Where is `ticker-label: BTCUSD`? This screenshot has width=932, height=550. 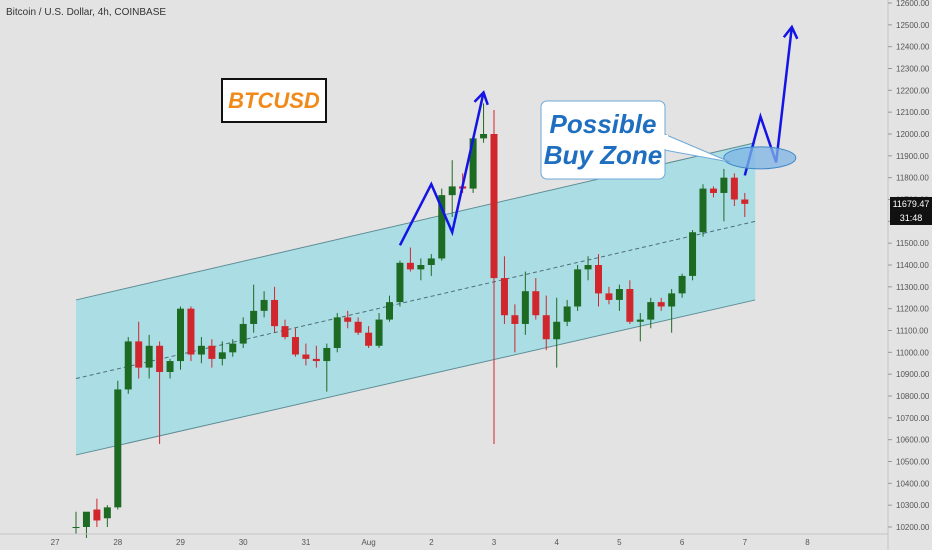 ticker-label: BTCUSD is located at coordinates (274, 100).